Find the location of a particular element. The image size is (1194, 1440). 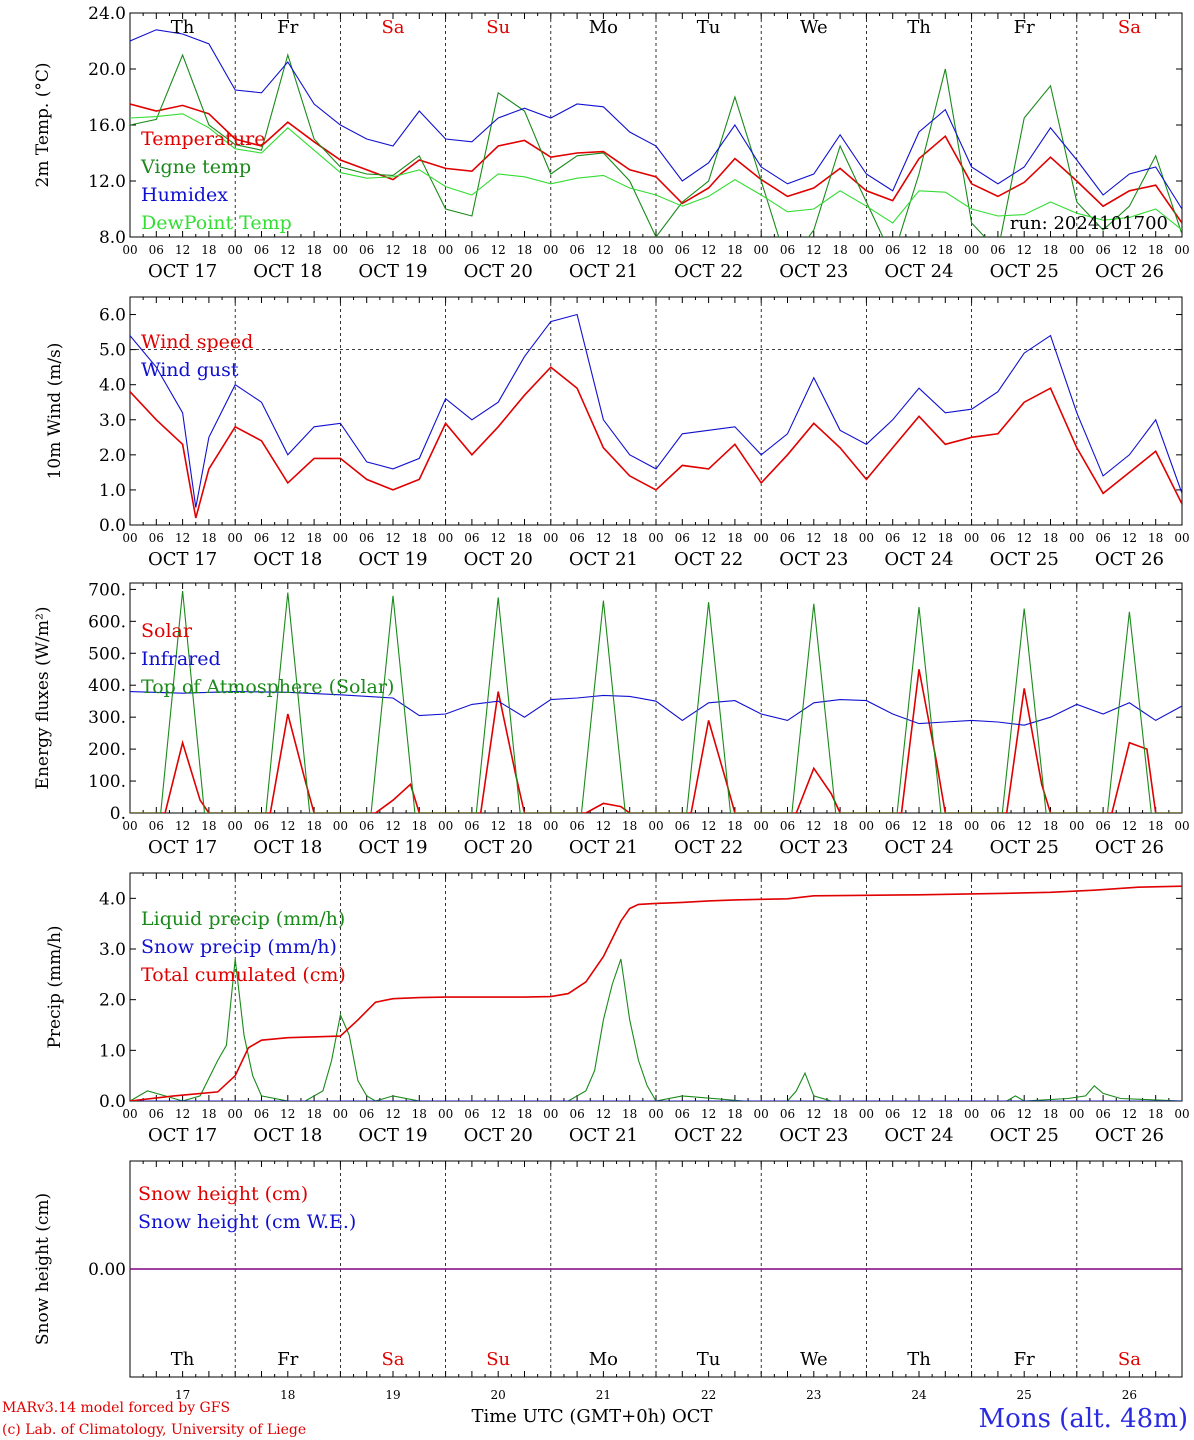

y-tick-label: 500. is located at coordinates (107, 654).